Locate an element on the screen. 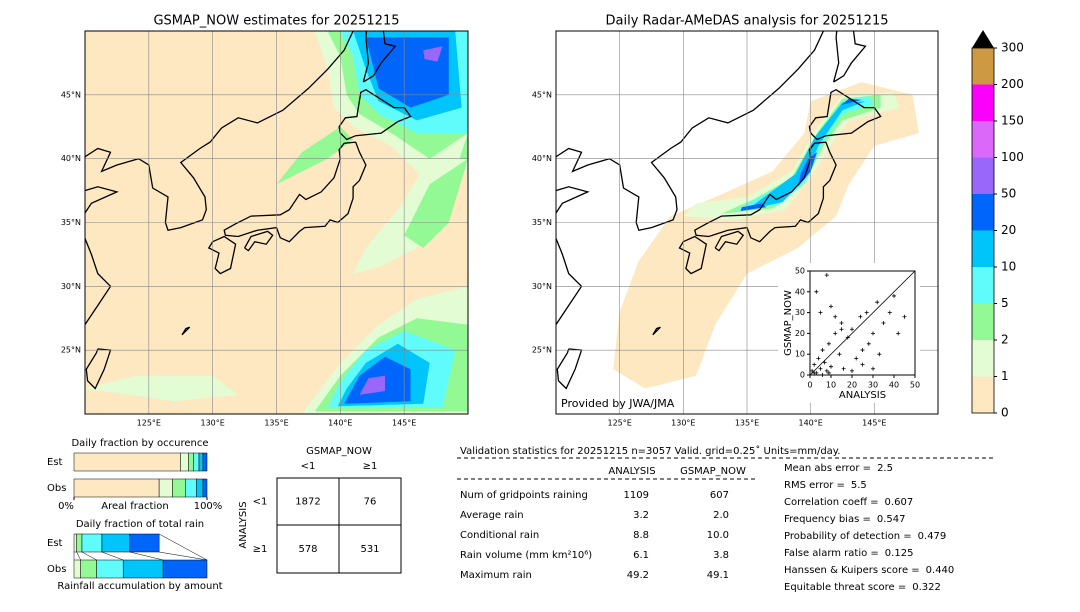  score: Probability of detection = 0.479 is located at coordinates (865, 536).